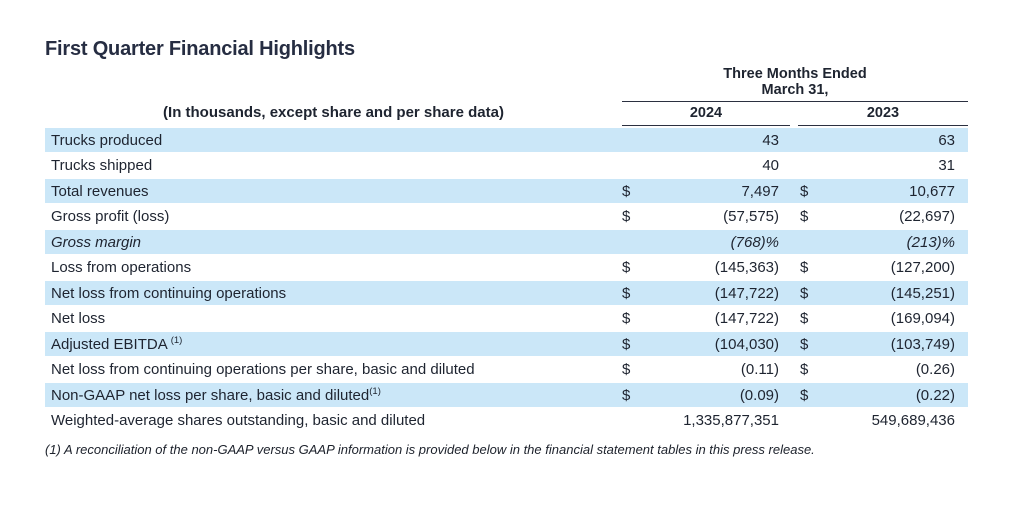 Image resolution: width=1024 pixels, height=512 pixels. What do you see at coordinates (100, 191) in the screenshot?
I see `row-label: Total revenues` at bounding box center [100, 191].